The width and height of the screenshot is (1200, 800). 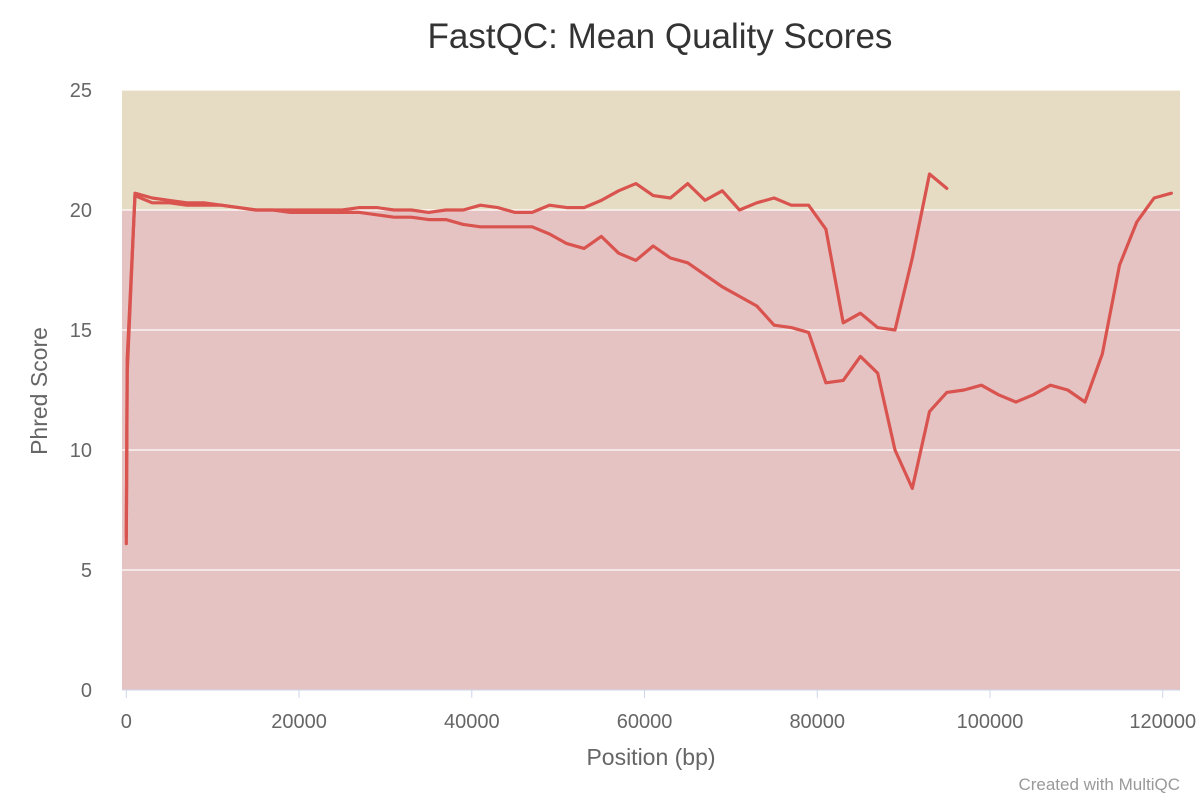 What do you see at coordinates (472, 722) in the screenshot?
I see `x-tick-label: 40000` at bounding box center [472, 722].